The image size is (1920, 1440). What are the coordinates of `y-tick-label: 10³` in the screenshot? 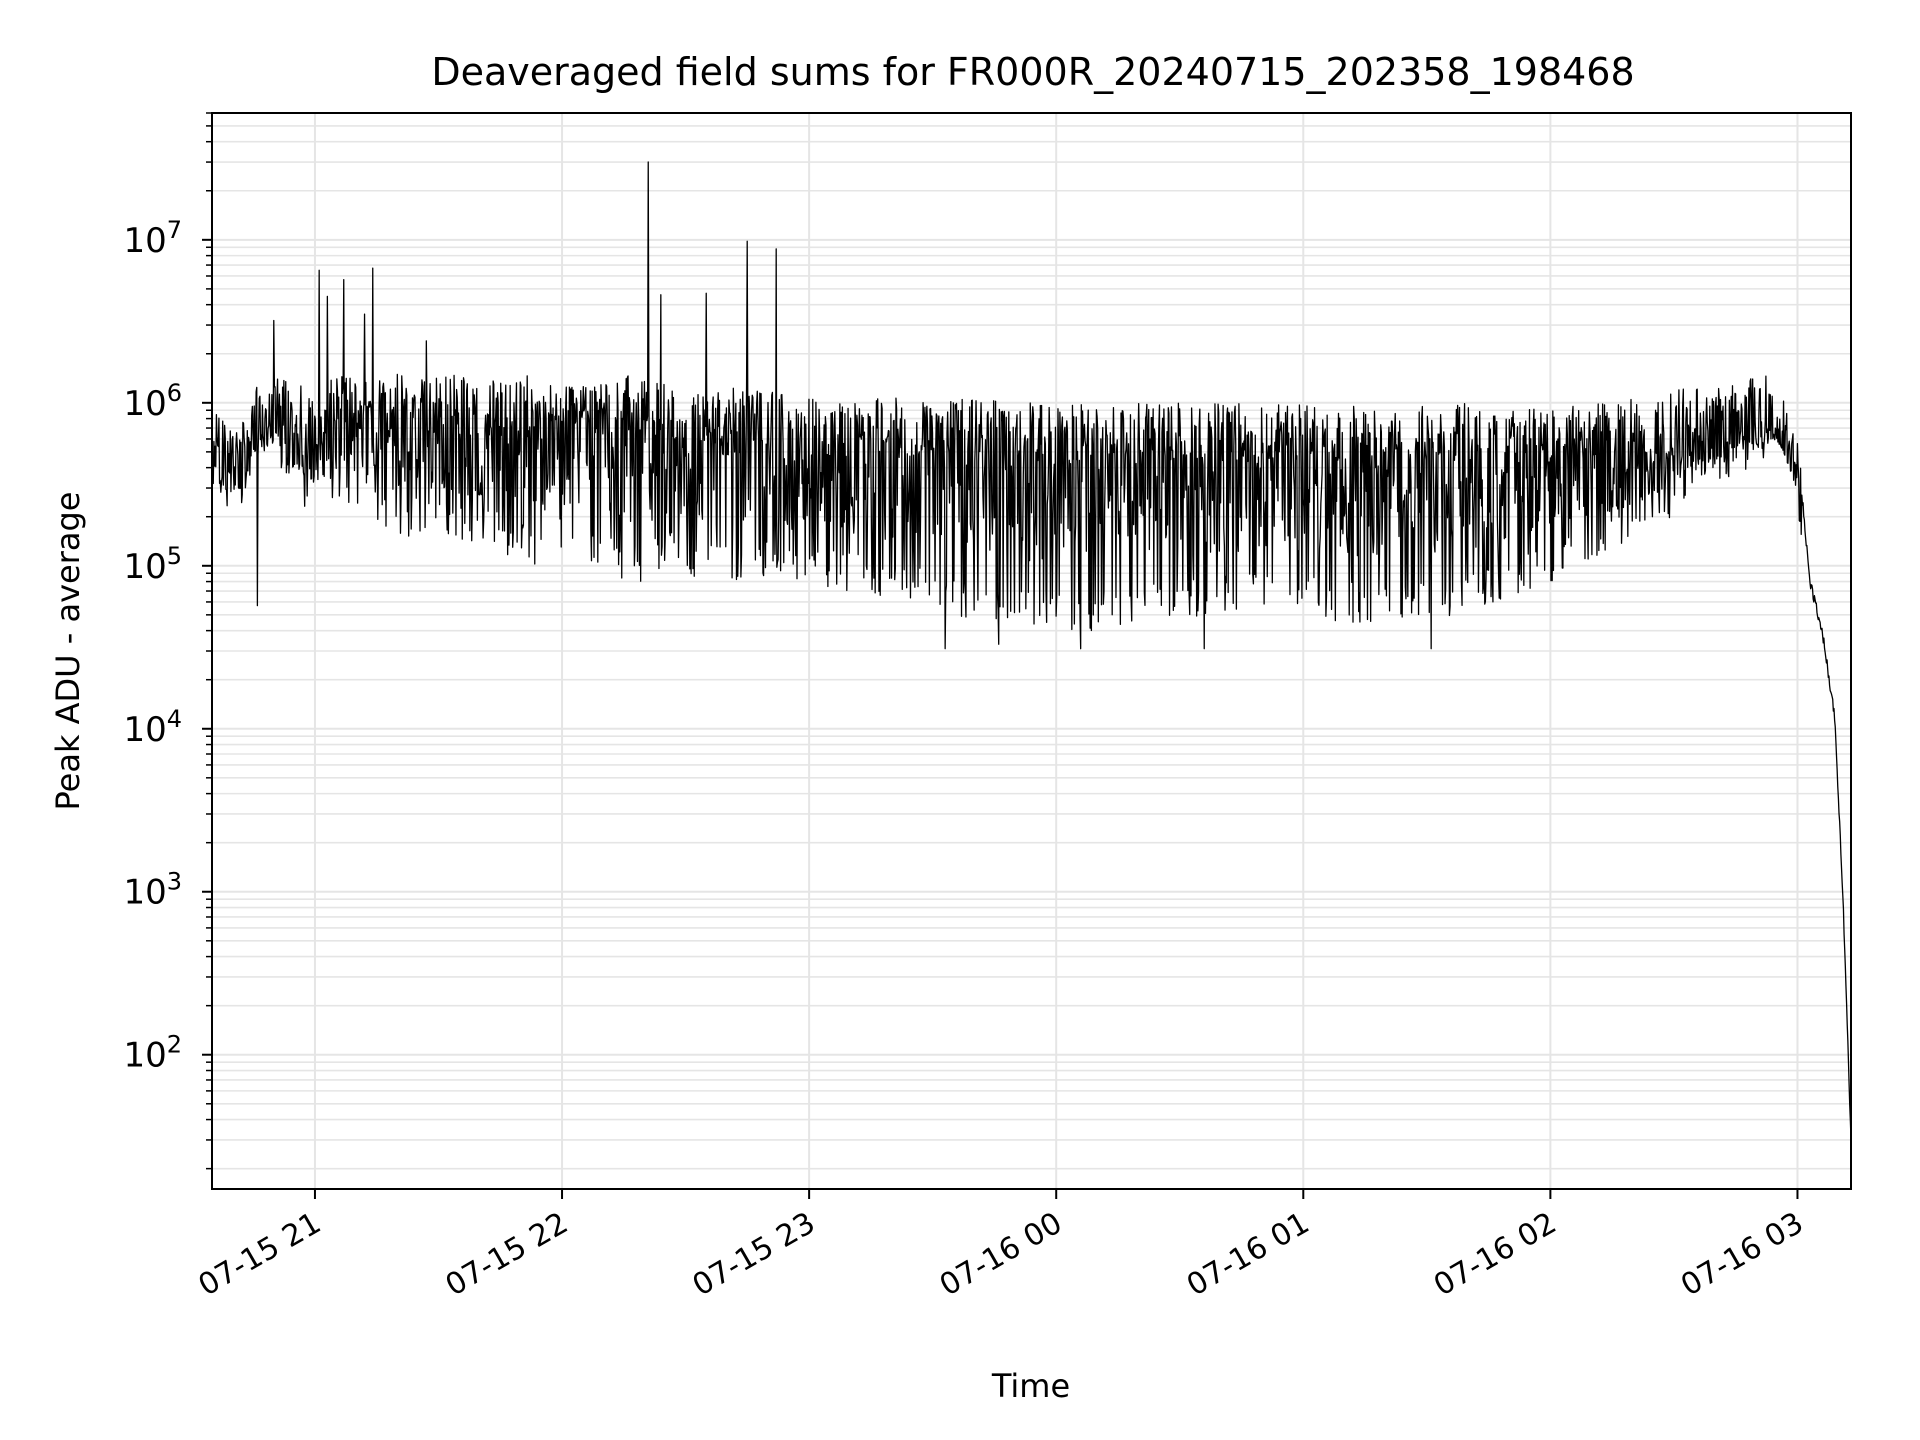 It's located at (152, 890).